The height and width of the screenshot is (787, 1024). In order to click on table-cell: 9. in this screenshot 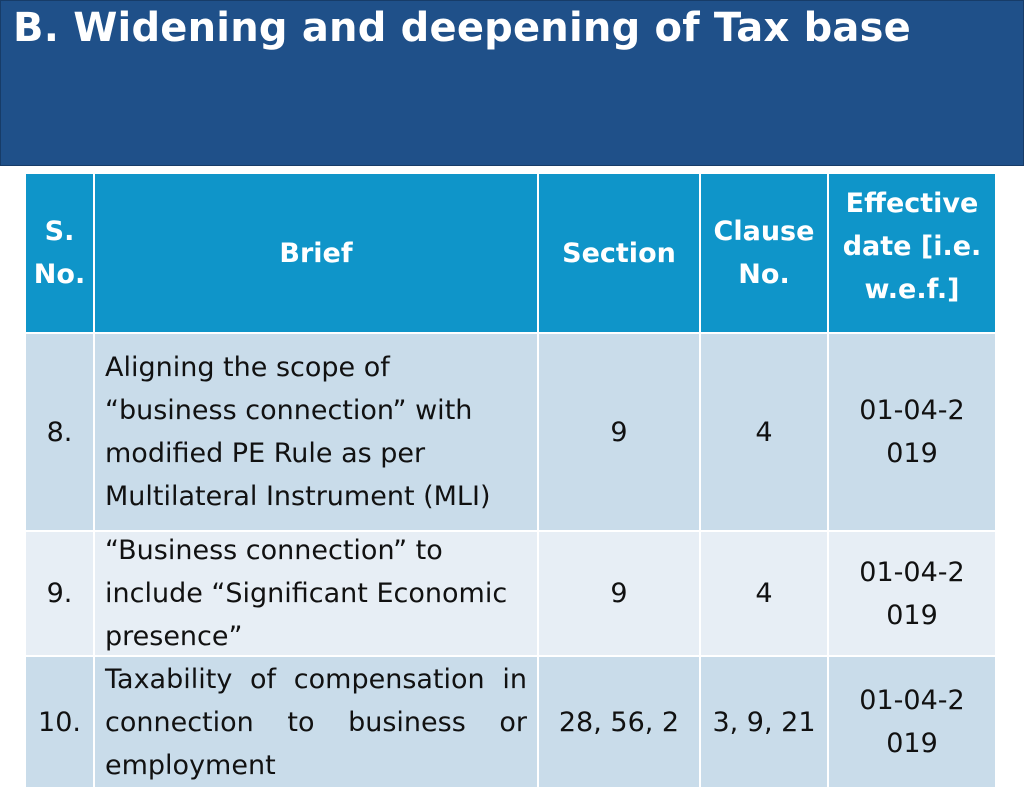, I will do `click(59, 593)`.